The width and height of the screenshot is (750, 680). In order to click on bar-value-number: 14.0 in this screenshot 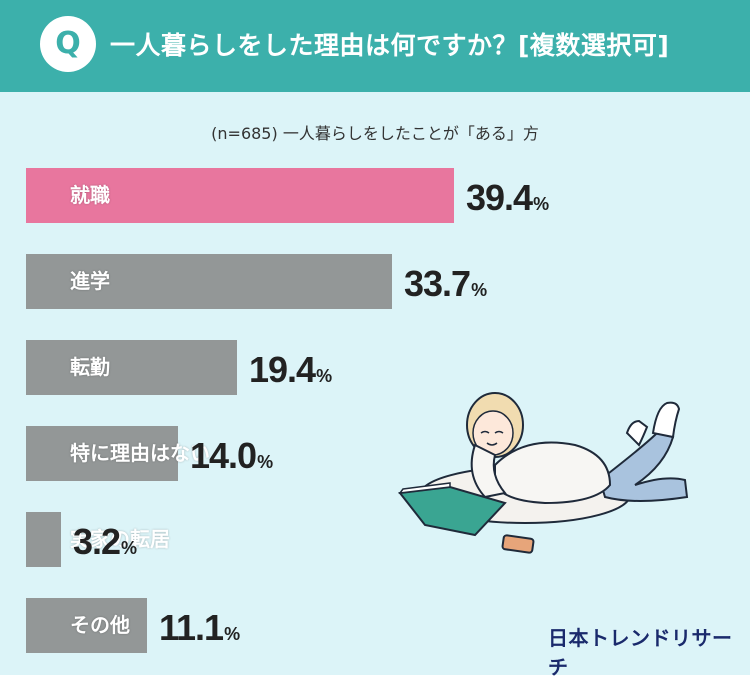, I will do `click(223, 455)`.